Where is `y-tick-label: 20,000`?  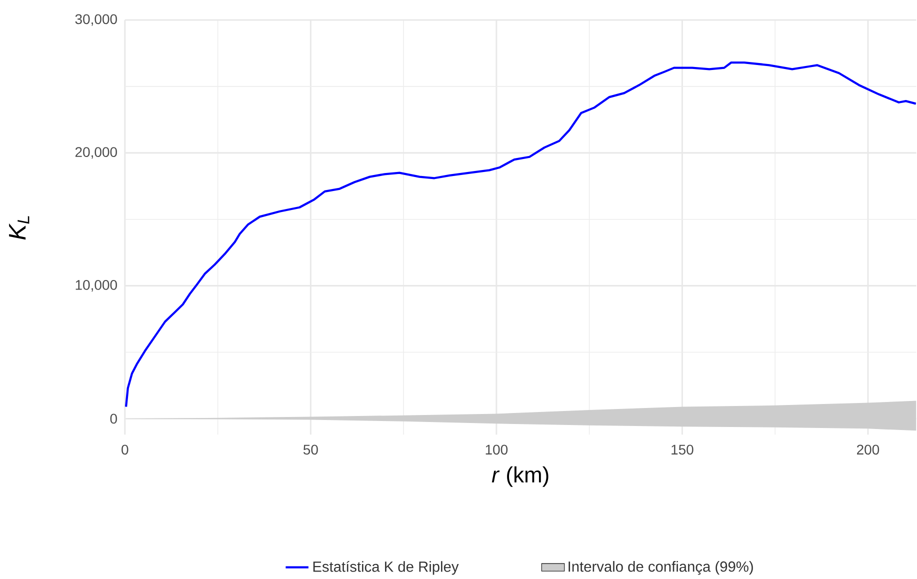 y-tick-label: 20,000 is located at coordinates (96, 153).